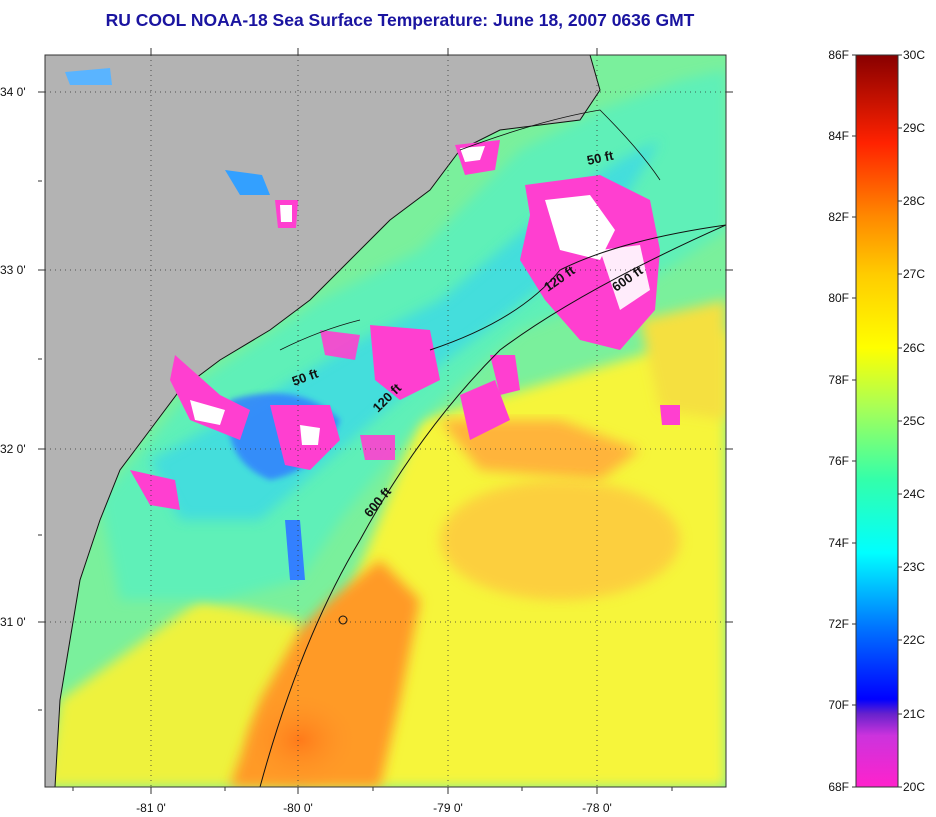  Describe the element at coordinates (914, 787) in the screenshot. I see `c-label-20: 20C` at that location.